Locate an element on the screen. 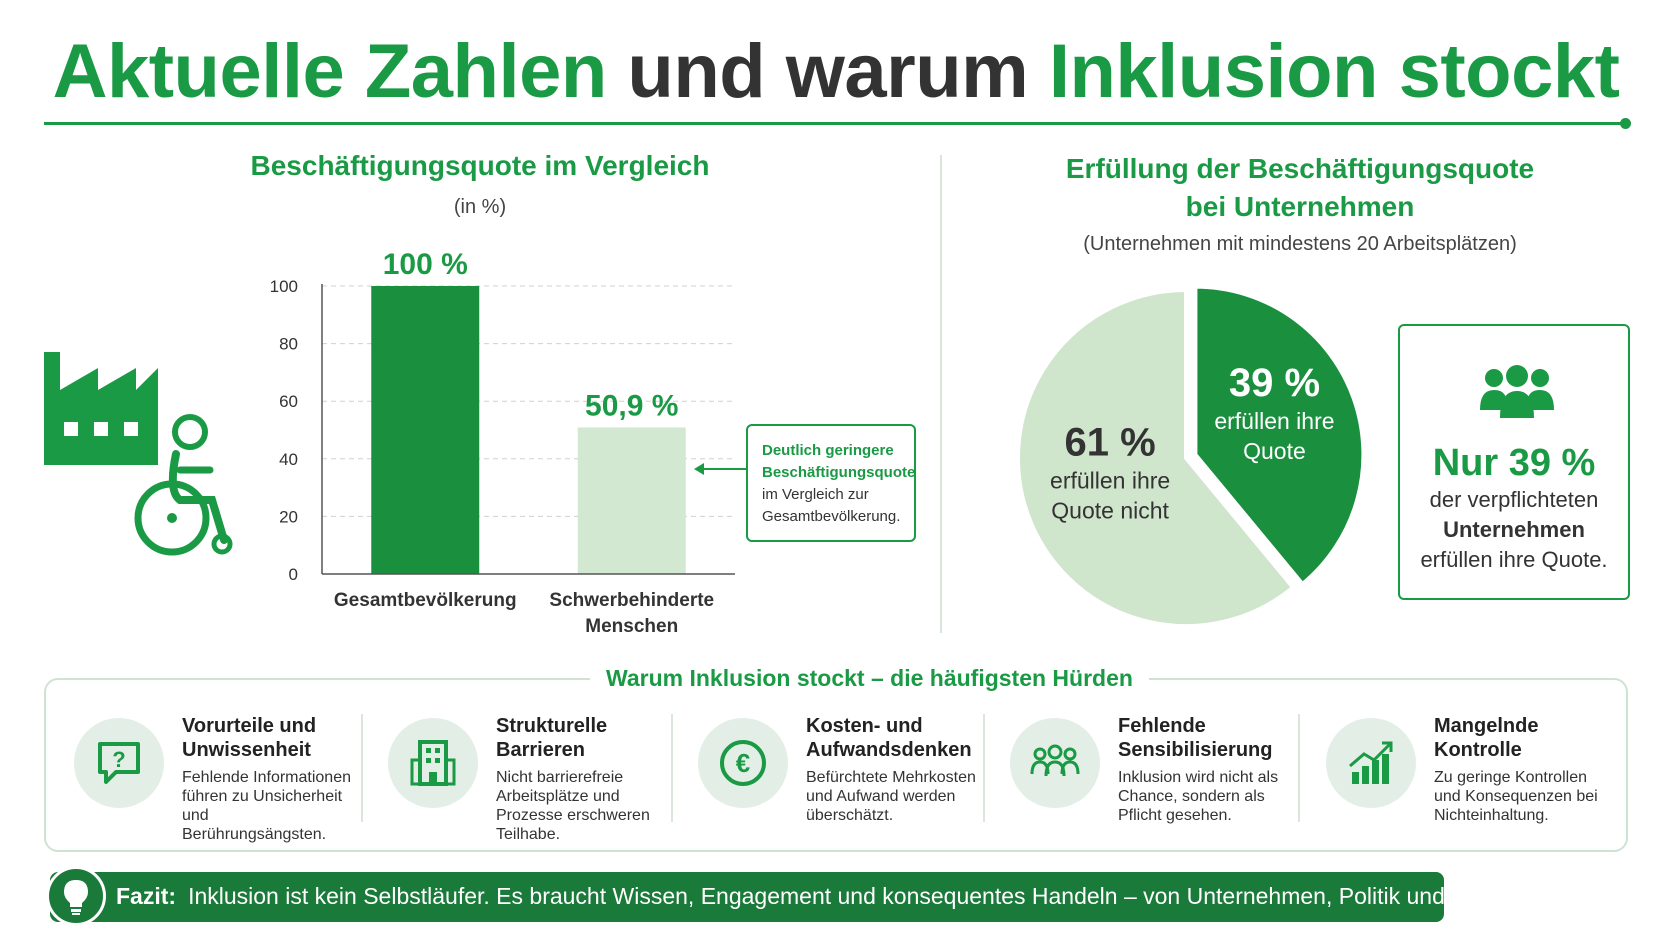  y-tick-label: 100 is located at coordinates (284, 286).